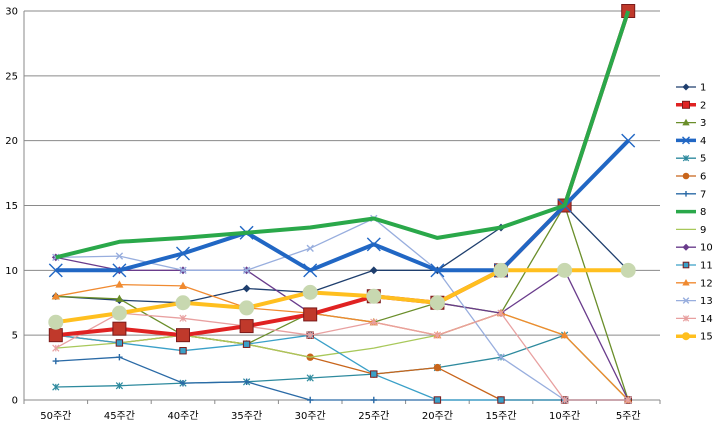 This screenshot has height=432, width=720. I want to click on y-tick-label: 20, so click(11, 141).